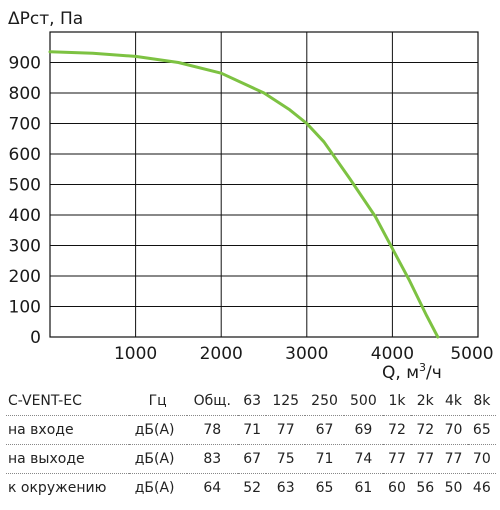 This screenshot has width=500, height=510. Describe the element at coordinates (481, 487) in the screenshot. I see `table-cell: 46` at that location.